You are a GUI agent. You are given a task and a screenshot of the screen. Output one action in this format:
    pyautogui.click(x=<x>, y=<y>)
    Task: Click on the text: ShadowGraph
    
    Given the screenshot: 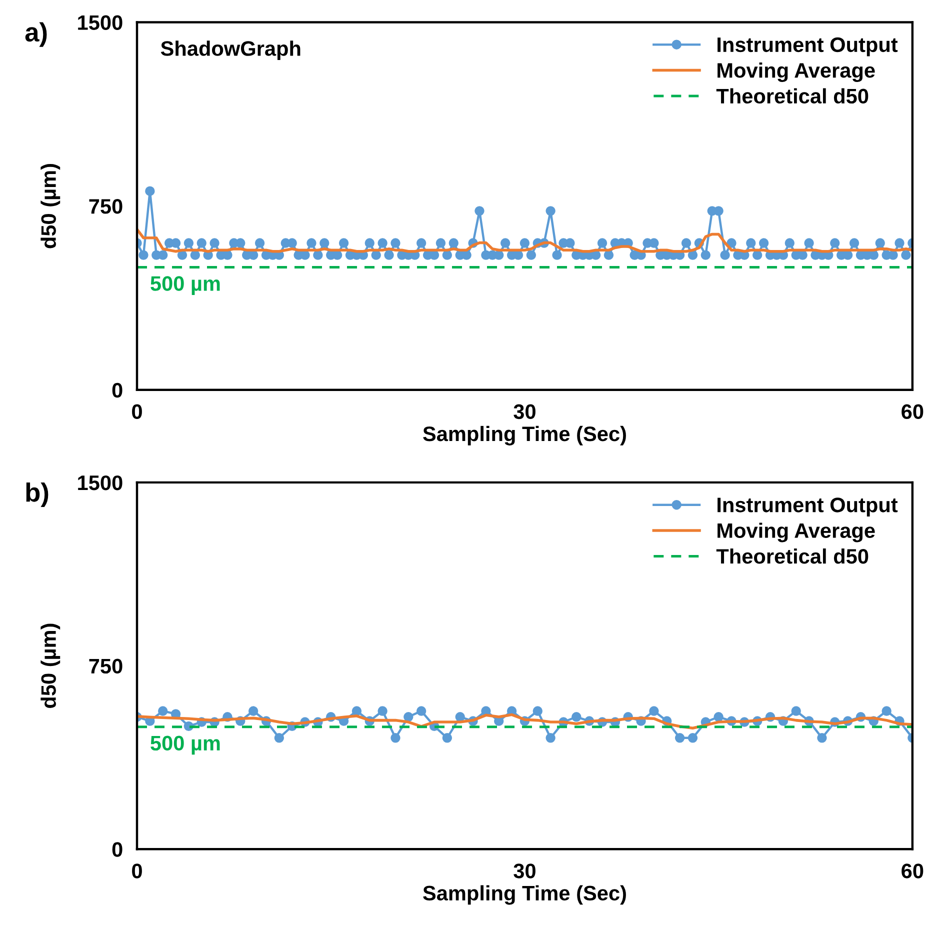 What is the action you would take?
    pyautogui.click(x=230, y=50)
    